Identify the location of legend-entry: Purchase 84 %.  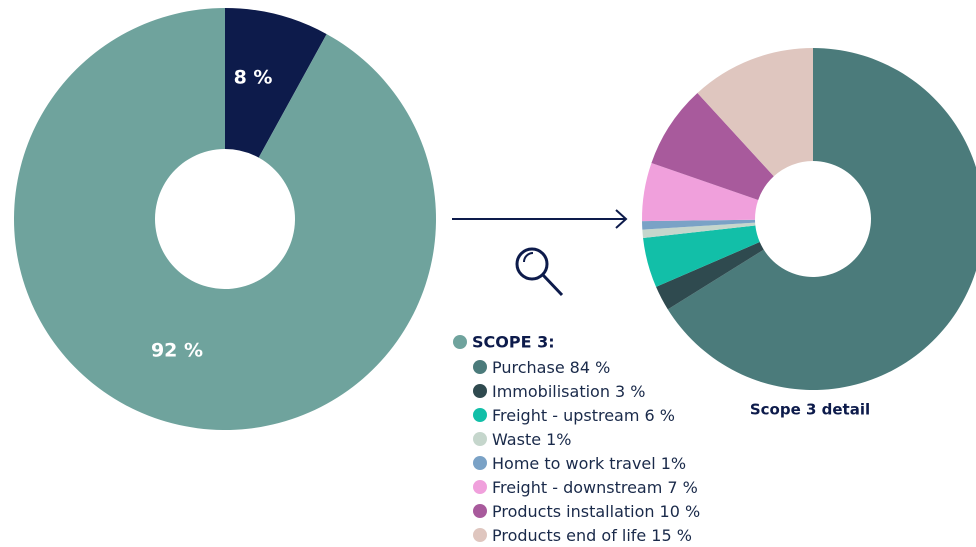
(551, 367).